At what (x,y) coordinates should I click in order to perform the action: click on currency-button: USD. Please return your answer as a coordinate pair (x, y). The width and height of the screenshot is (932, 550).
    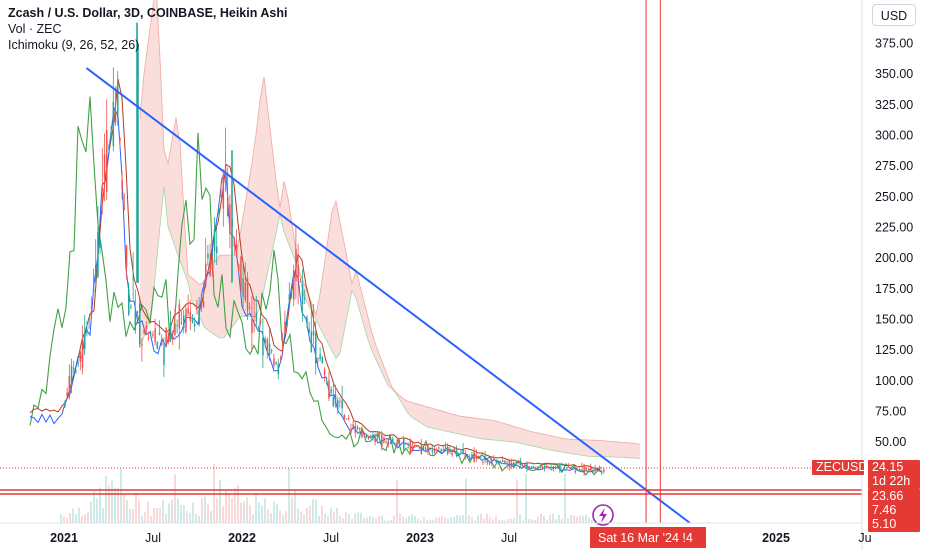
    Looking at the image, I should click on (894, 15).